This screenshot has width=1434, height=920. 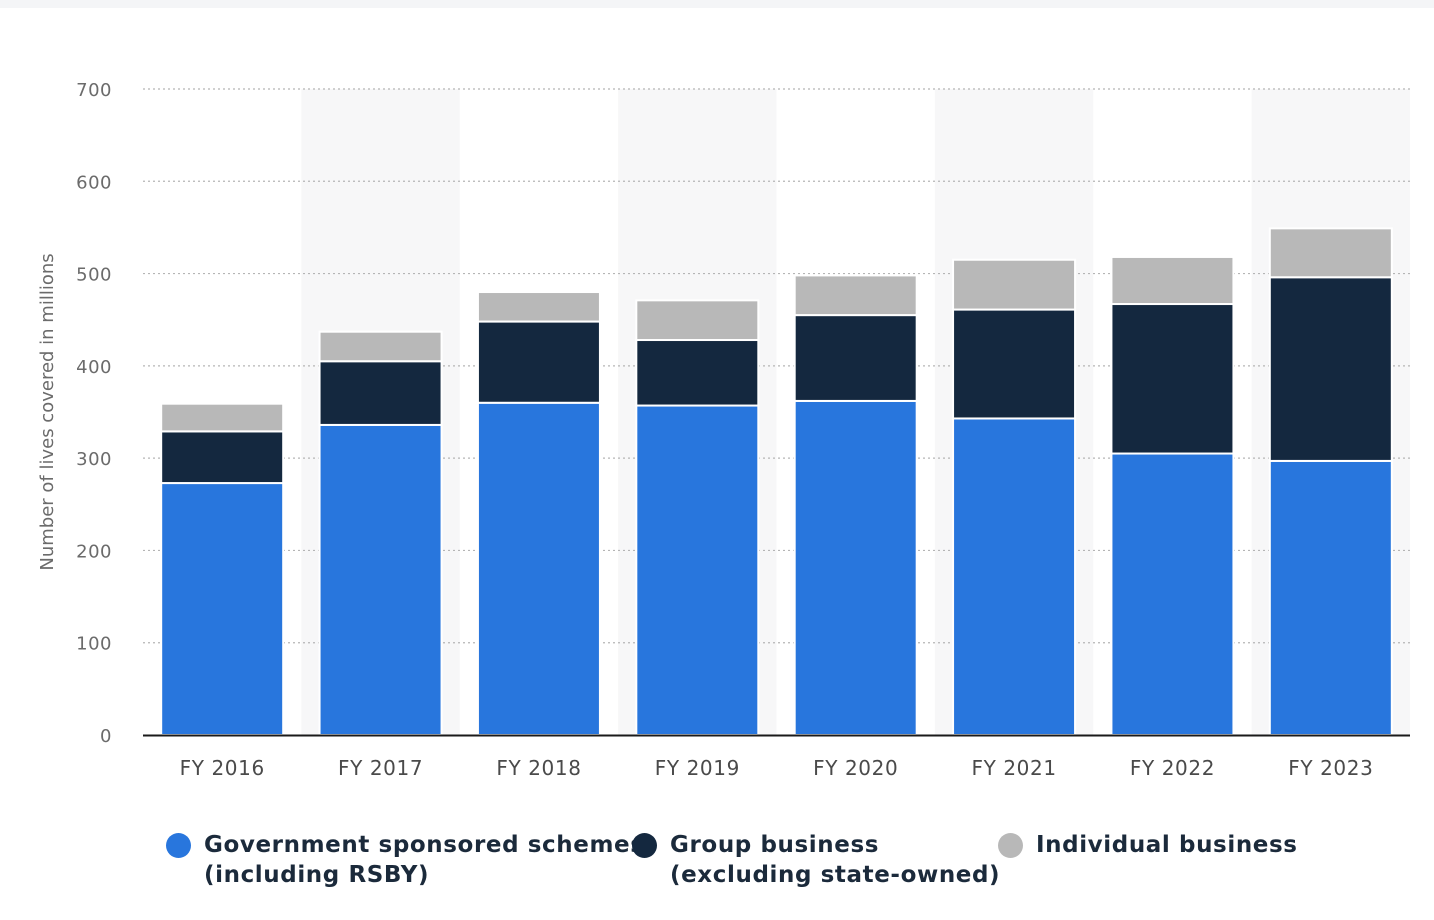 I want to click on y-tick-label: 400, so click(x=94, y=367).